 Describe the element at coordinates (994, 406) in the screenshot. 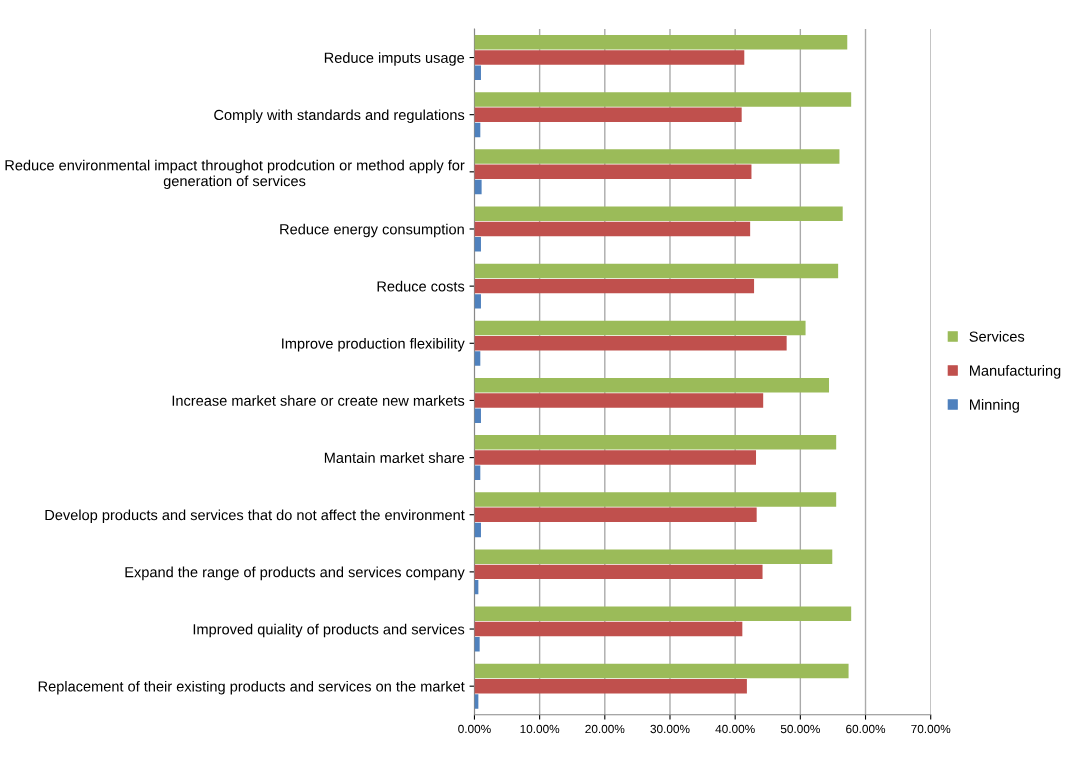

I see `legend-label: Minning` at that location.